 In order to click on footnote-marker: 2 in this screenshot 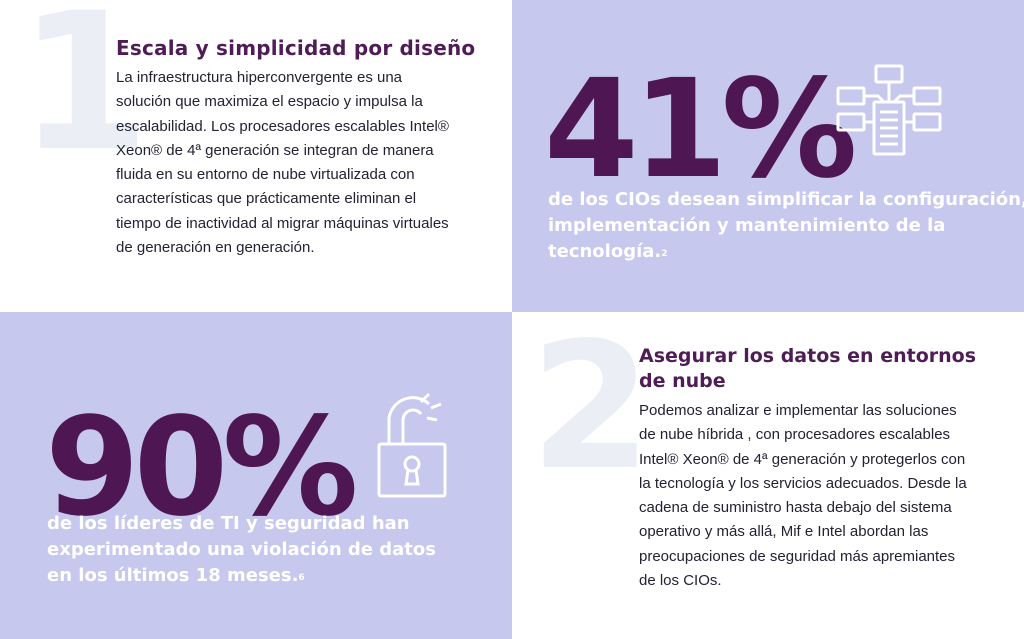, I will do `click(664, 254)`.